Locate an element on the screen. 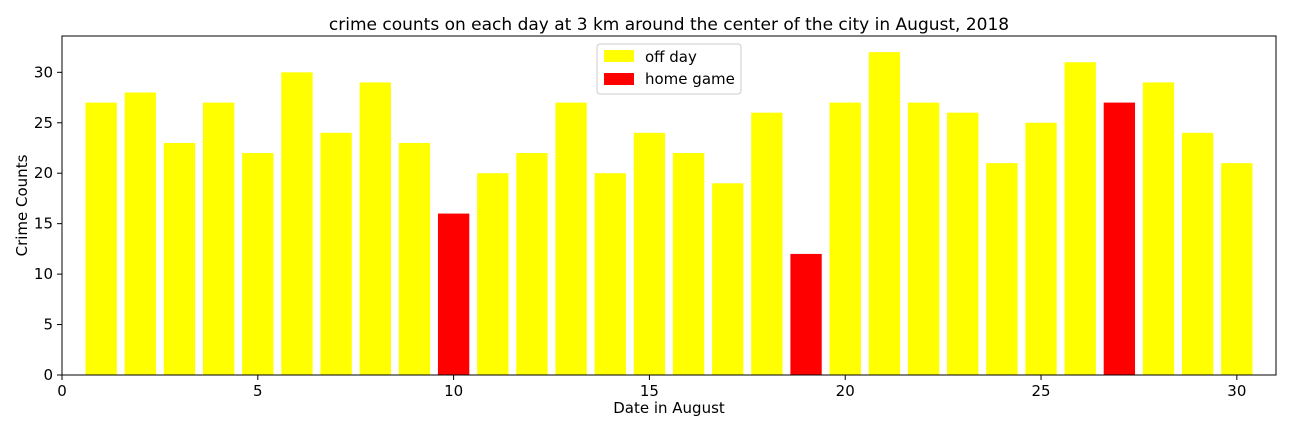 The height and width of the screenshot is (432, 1296). x-tick-label: 0 is located at coordinates (62, 391).